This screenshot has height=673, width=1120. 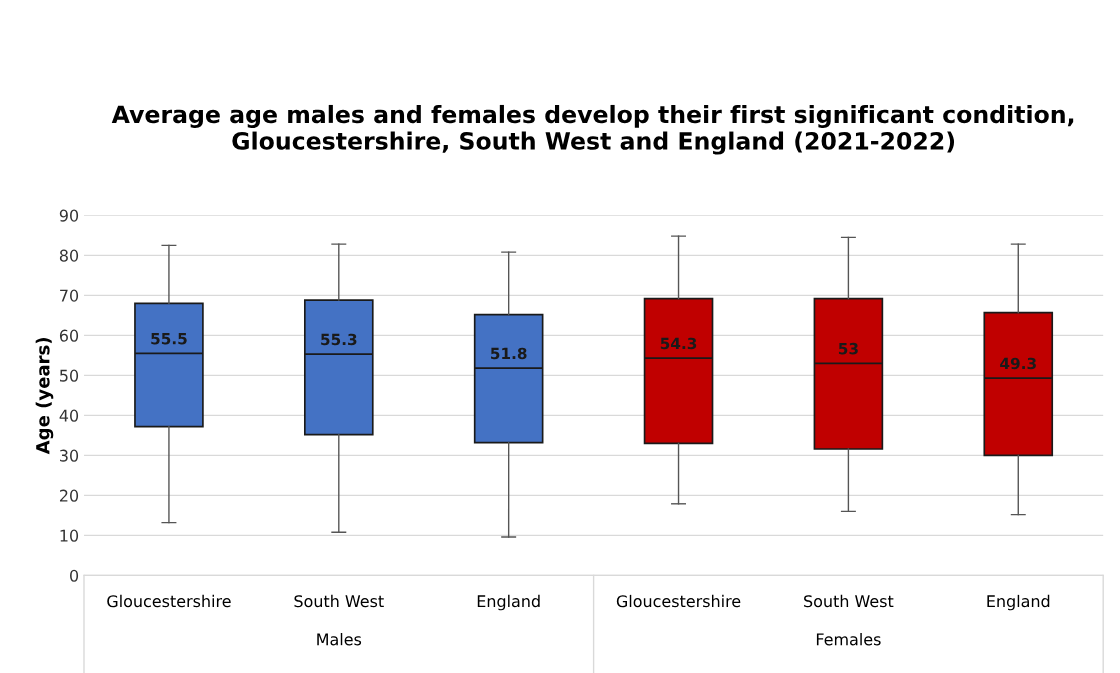 I want to click on y-tick-label: 90, so click(x=69, y=215).